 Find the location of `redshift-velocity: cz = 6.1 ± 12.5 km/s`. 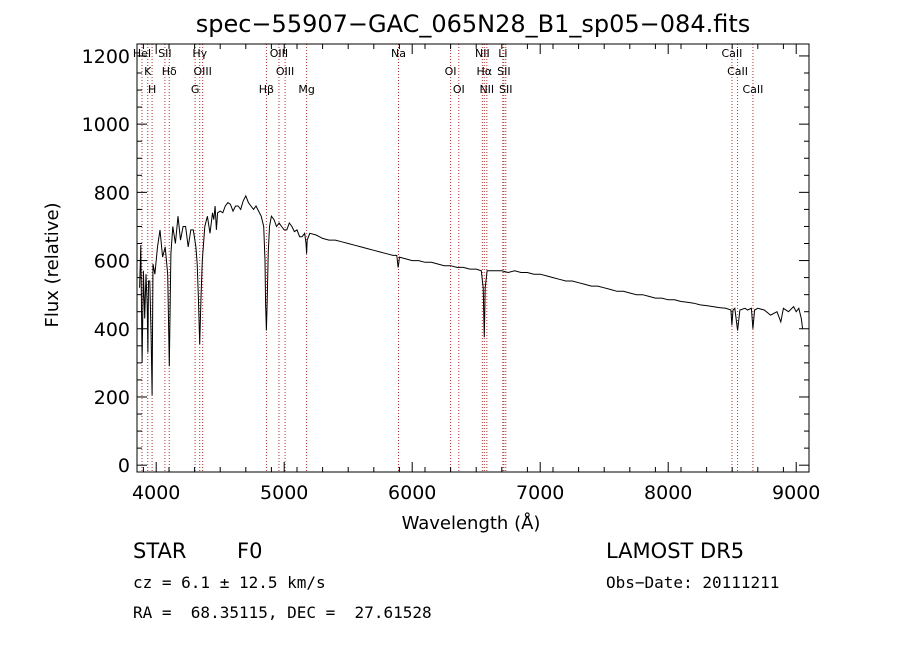

redshift-velocity: cz = 6.1 ± 12.5 km/s is located at coordinates (229, 582).